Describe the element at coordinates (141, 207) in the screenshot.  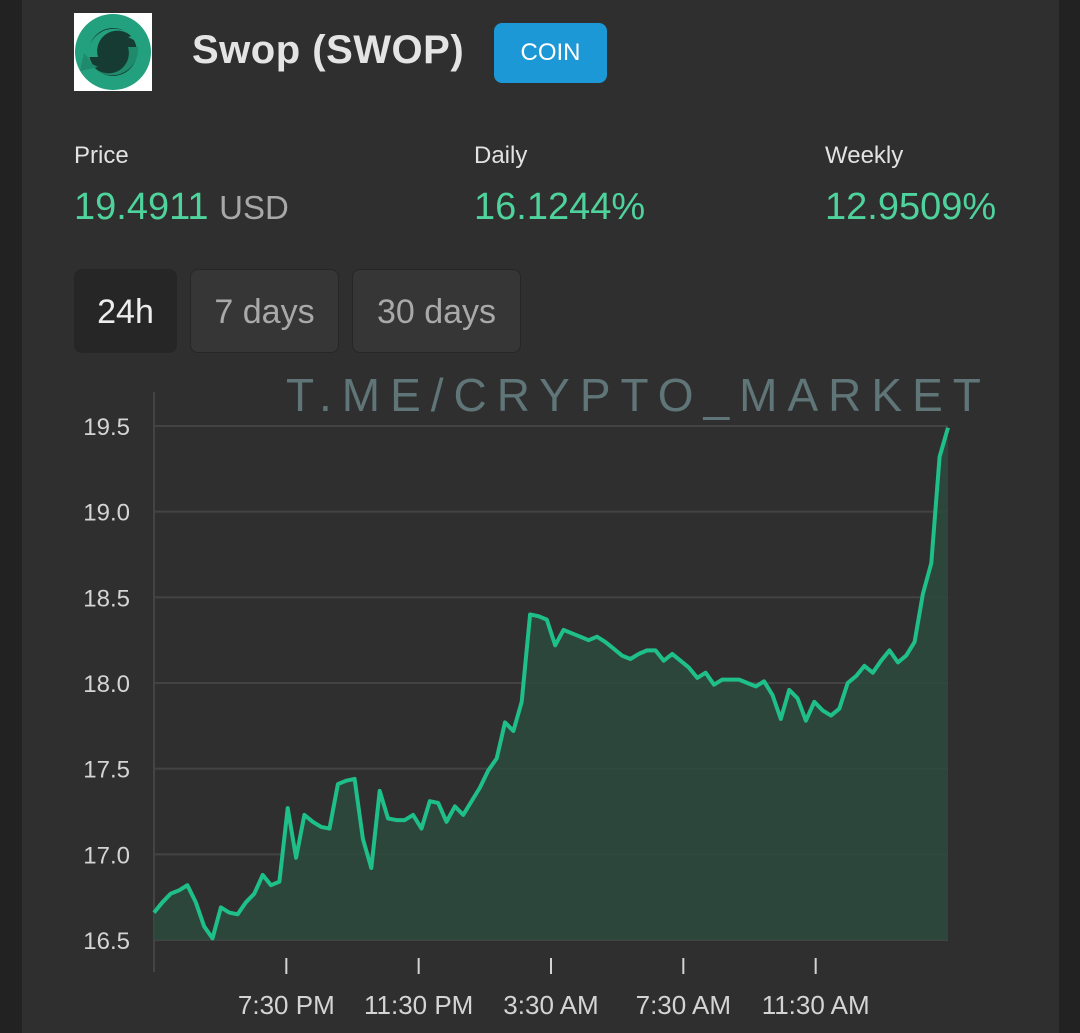
I see `price-value: 19.4911` at that location.